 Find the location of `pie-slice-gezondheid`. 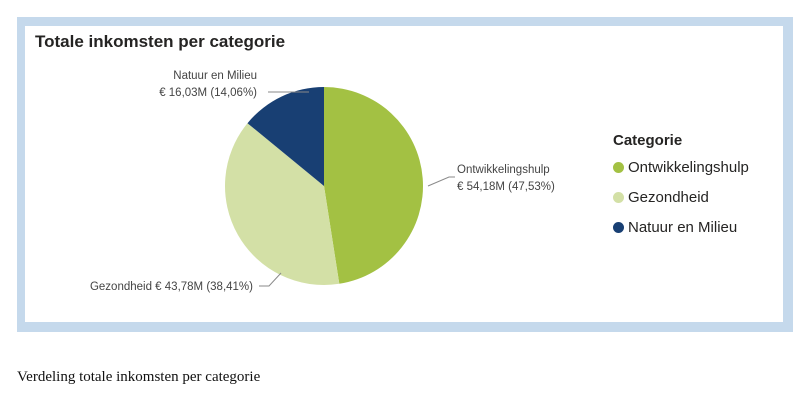

pie-slice-gezondheid is located at coordinates (282, 204).